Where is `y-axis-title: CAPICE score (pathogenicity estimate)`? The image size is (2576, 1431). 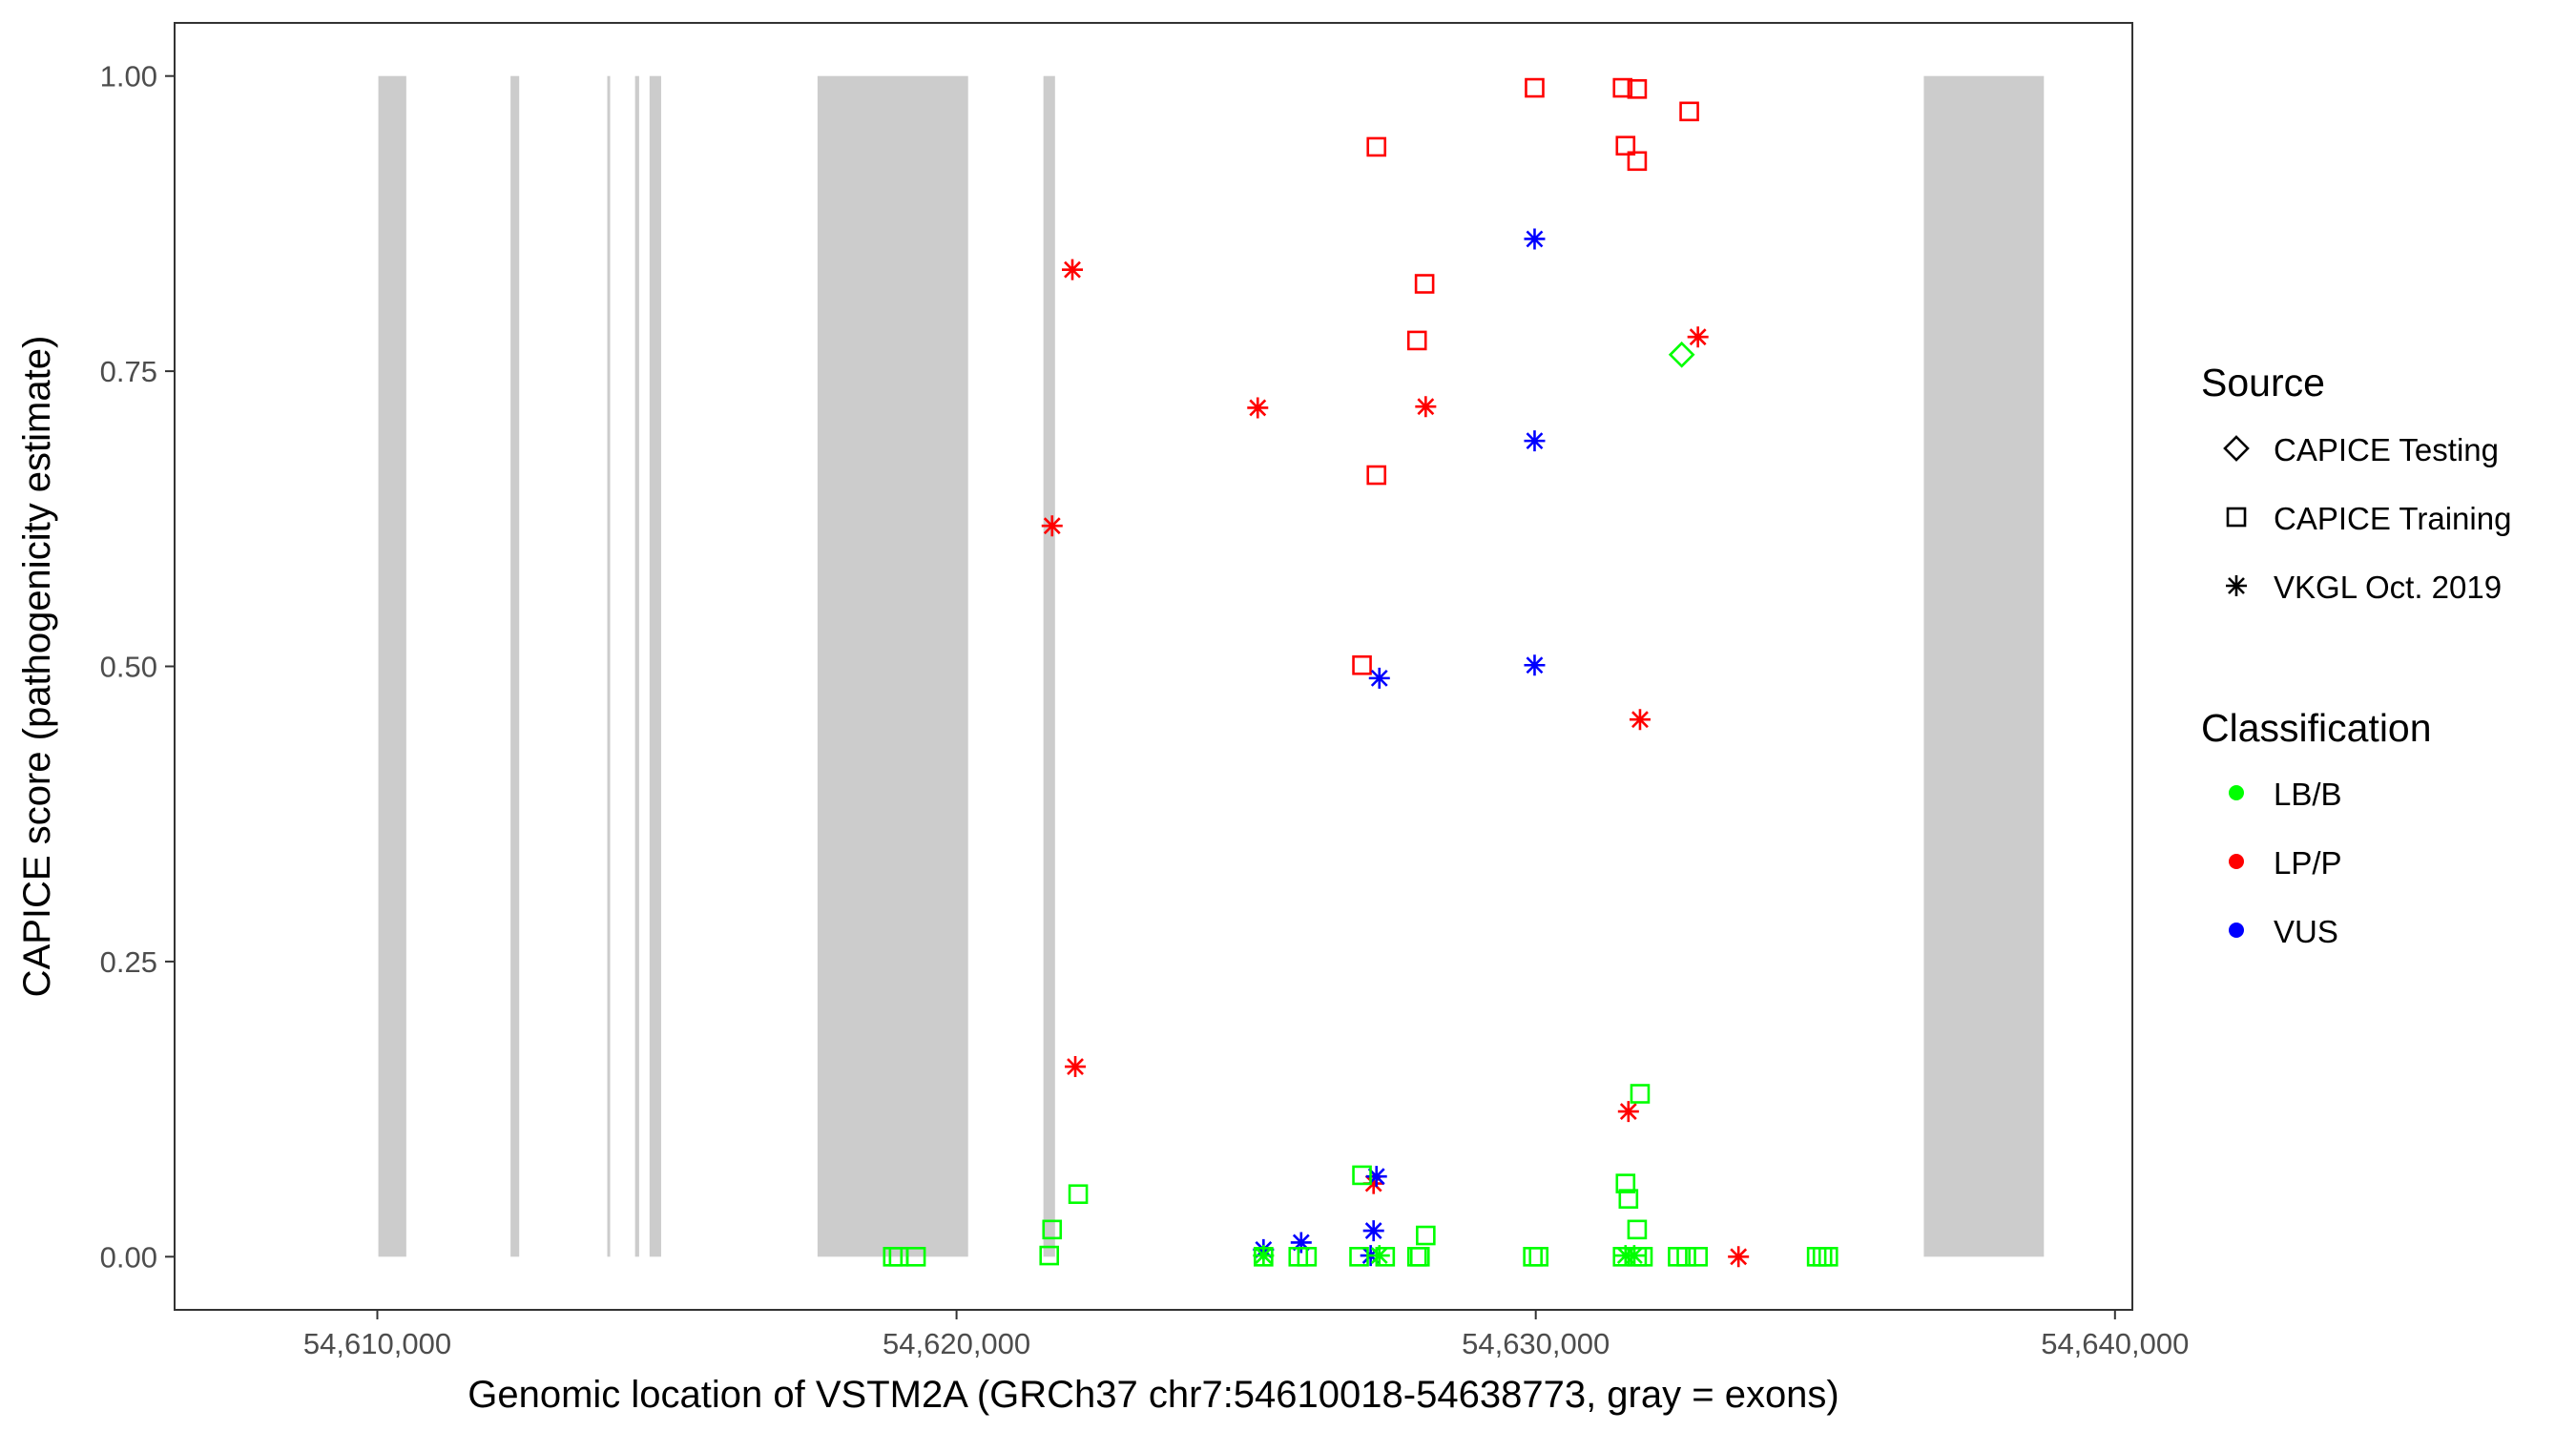
y-axis-title: CAPICE score (pathogenicity estimate) is located at coordinates (37, 667).